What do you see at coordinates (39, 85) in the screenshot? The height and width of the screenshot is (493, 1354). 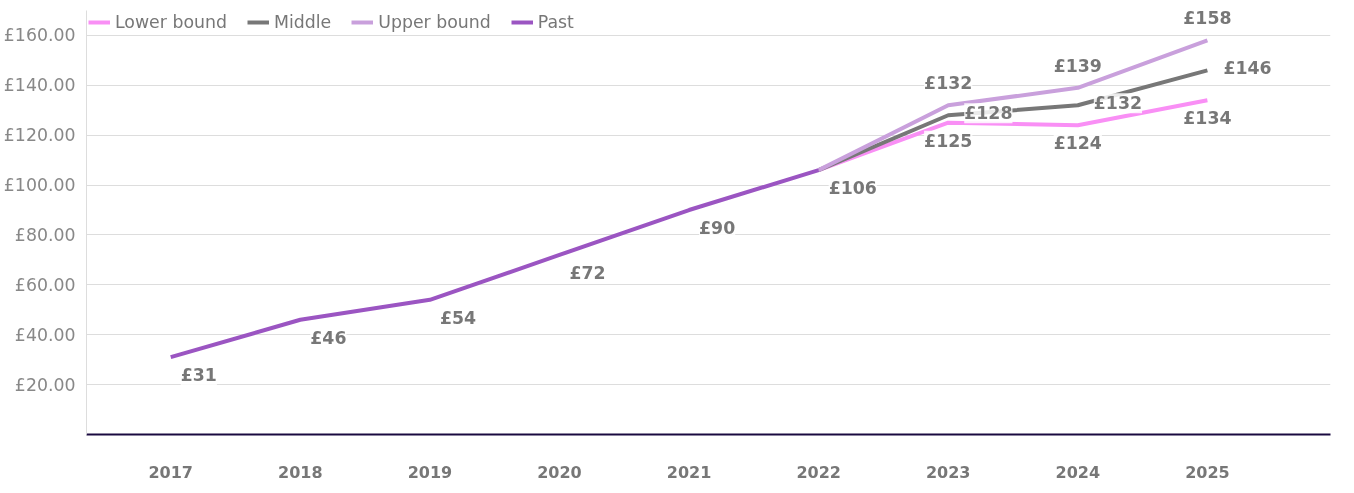 I see `y-tick-label: £140.00` at bounding box center [39, 85].